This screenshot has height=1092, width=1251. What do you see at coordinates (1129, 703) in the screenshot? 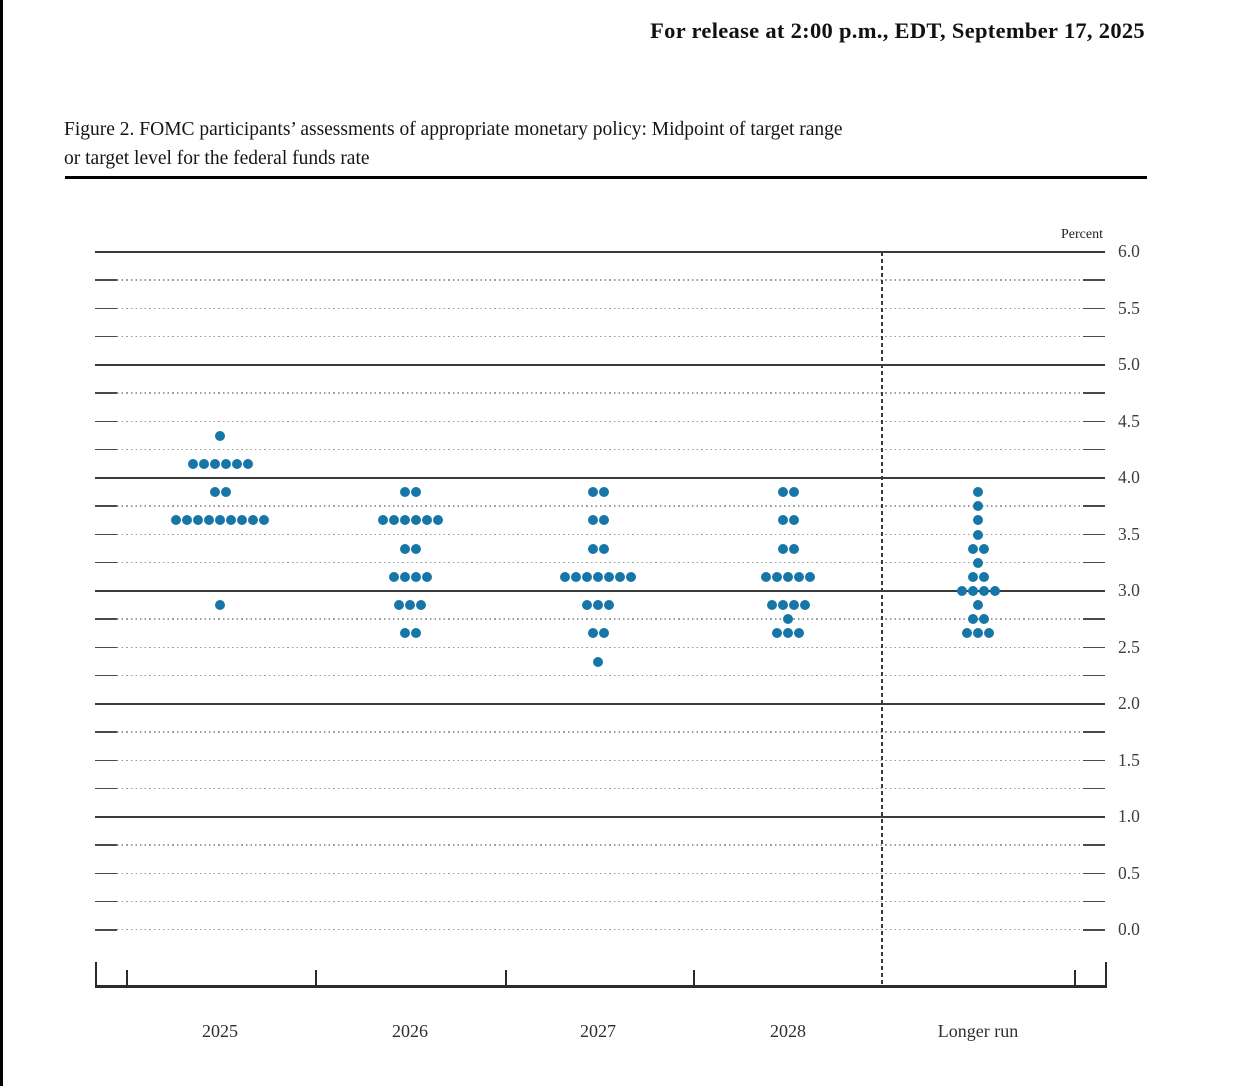
I see `y-axis-tick-label: 2.0` at bounding box center [1129, 703].